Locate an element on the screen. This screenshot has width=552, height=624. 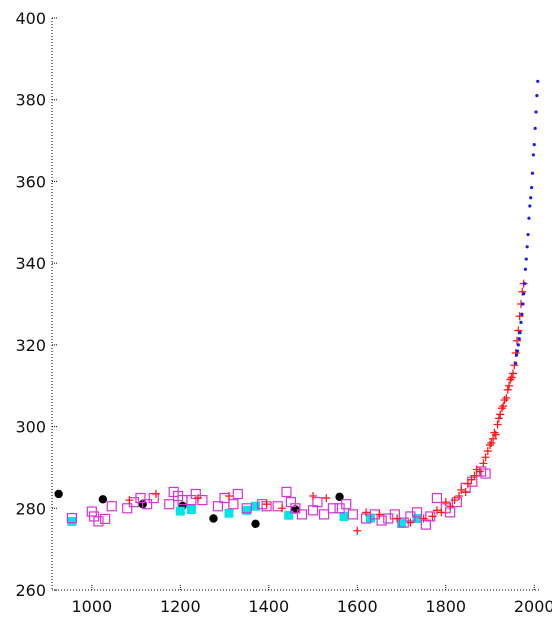
y-tick-label: 280 is located at coordinates (30, 508).